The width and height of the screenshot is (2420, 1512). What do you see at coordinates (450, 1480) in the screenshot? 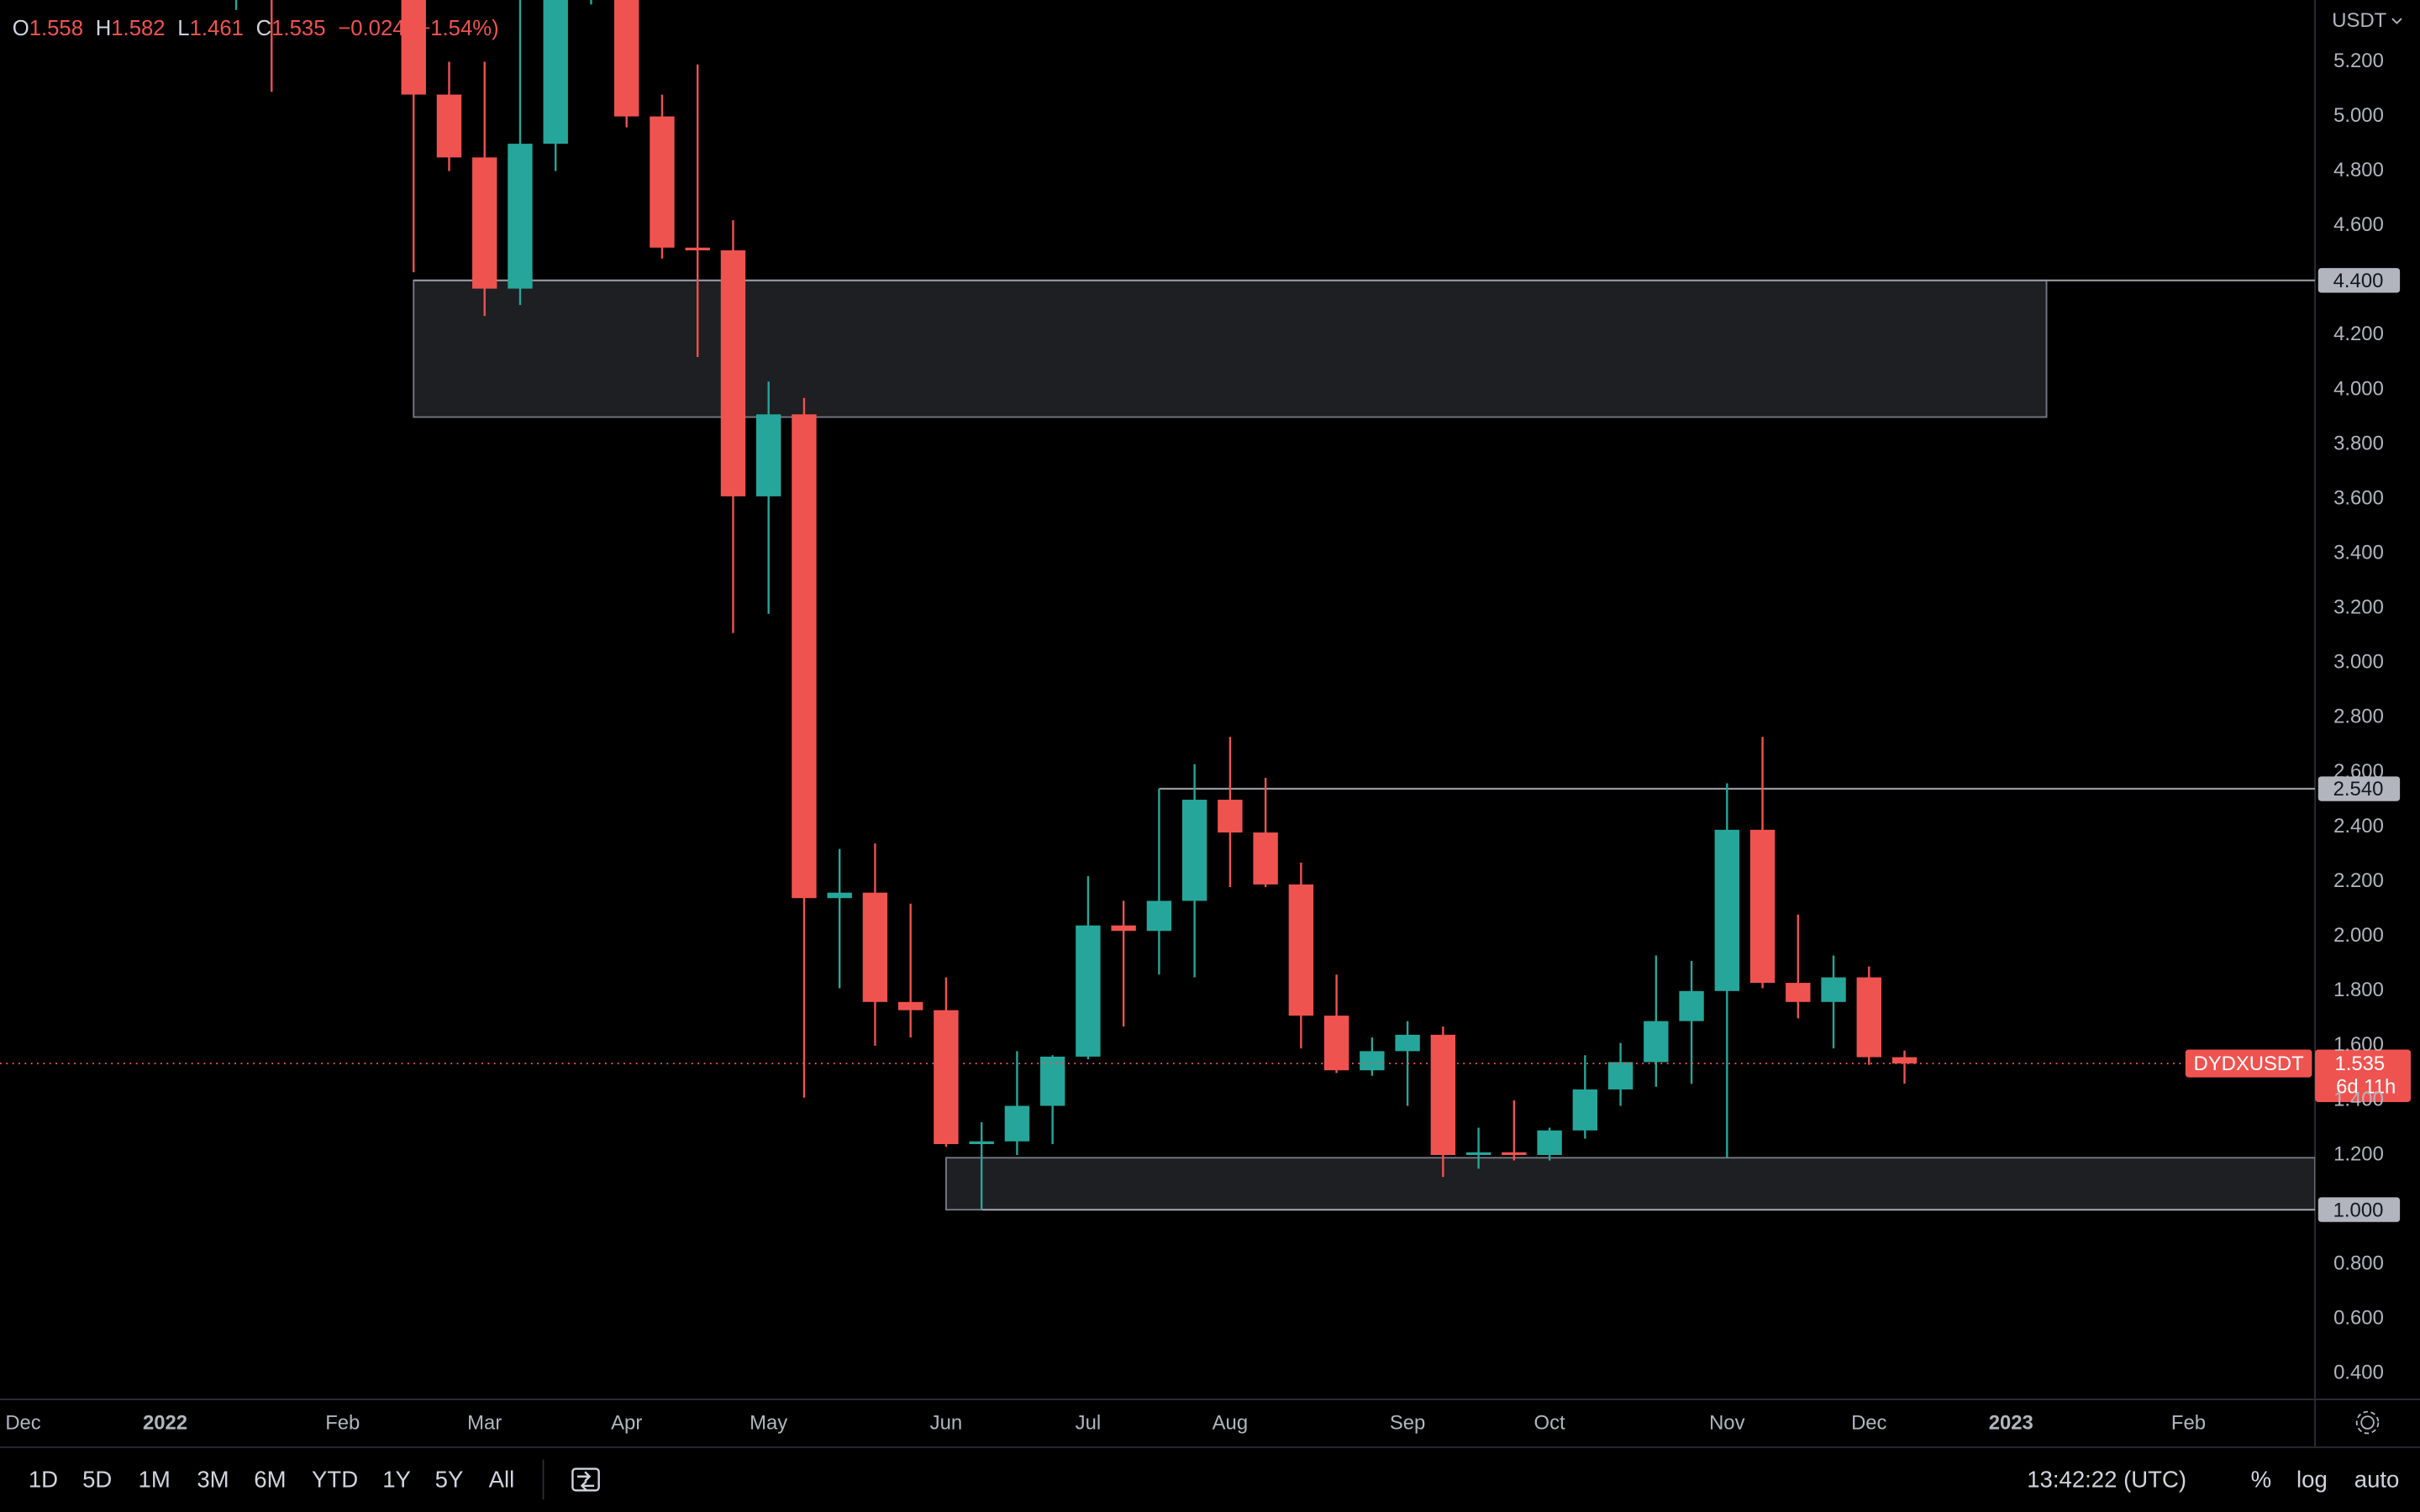
I see `range-button: 5Y` at bounding box center [450, 1480].